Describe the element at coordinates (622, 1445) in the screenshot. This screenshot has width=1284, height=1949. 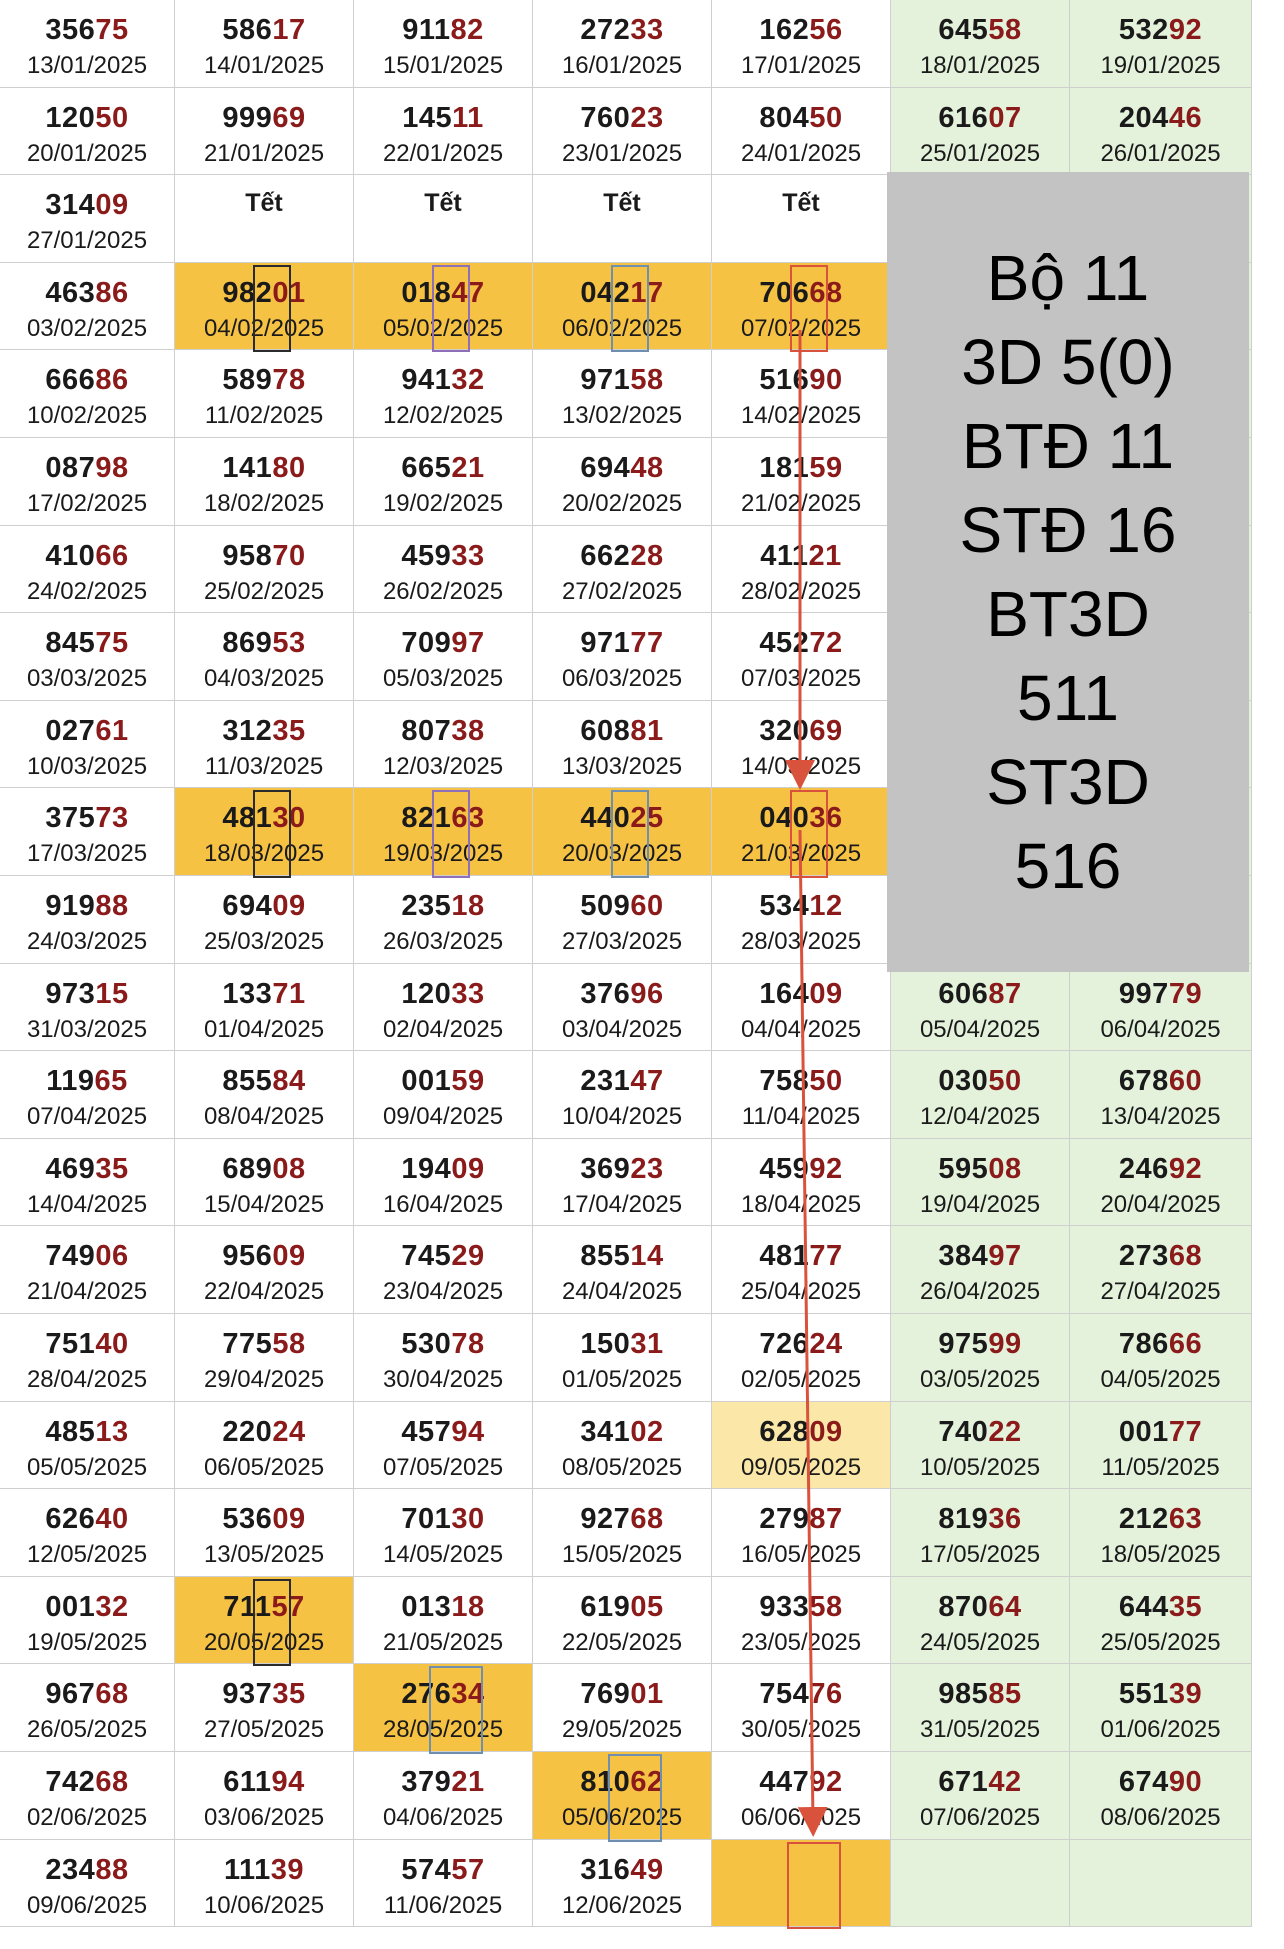
I see `result-cell: 34102 08/05/2025` at that location.